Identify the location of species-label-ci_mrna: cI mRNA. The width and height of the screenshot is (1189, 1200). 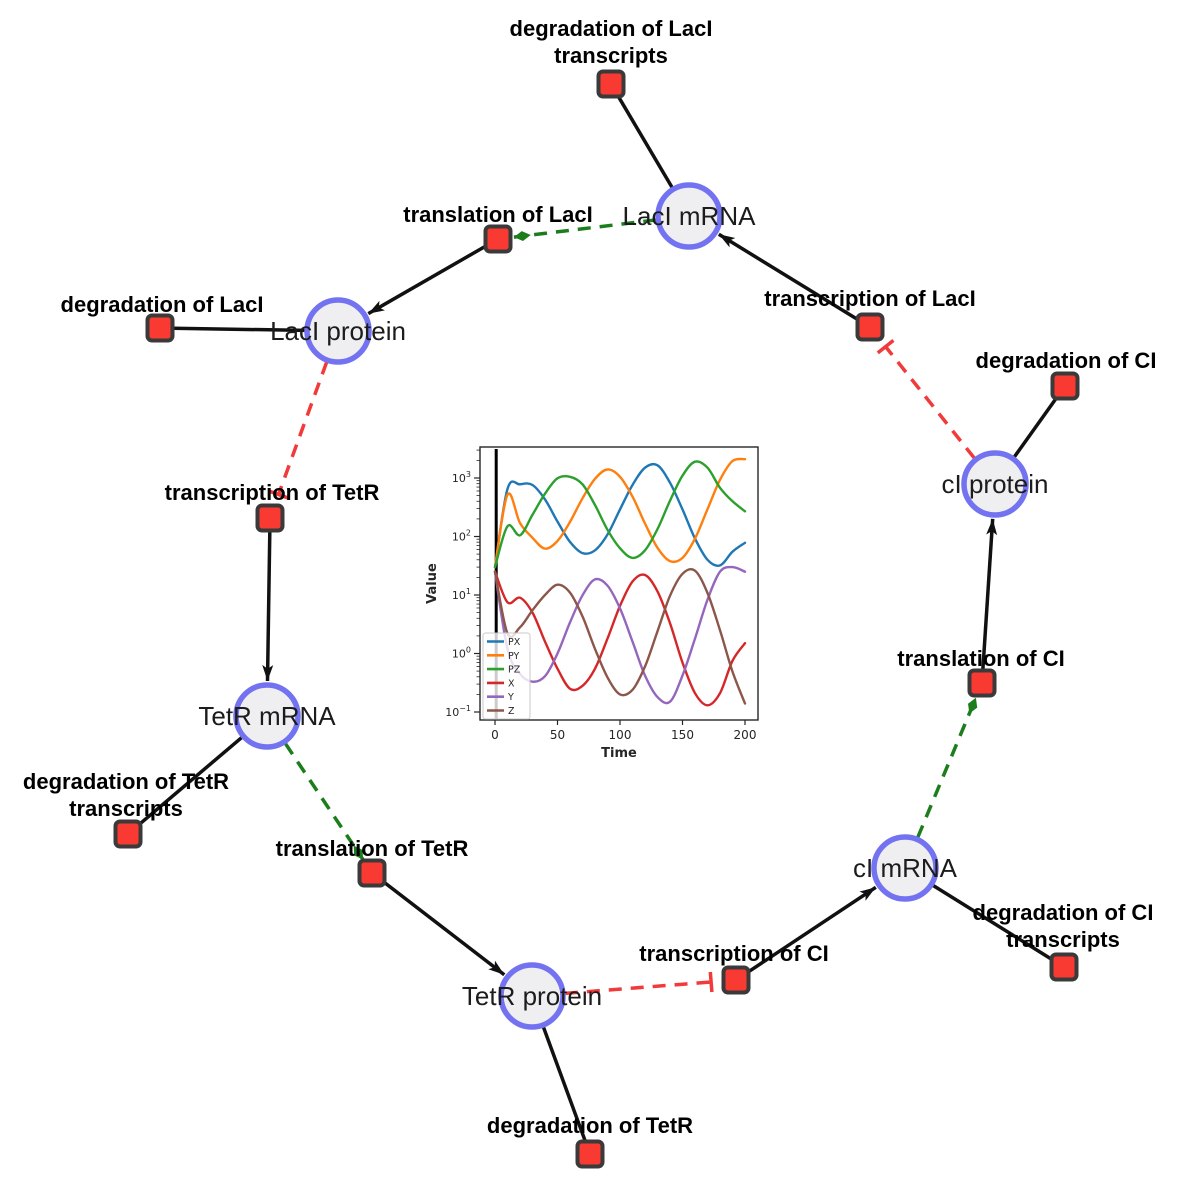
(905, 868).